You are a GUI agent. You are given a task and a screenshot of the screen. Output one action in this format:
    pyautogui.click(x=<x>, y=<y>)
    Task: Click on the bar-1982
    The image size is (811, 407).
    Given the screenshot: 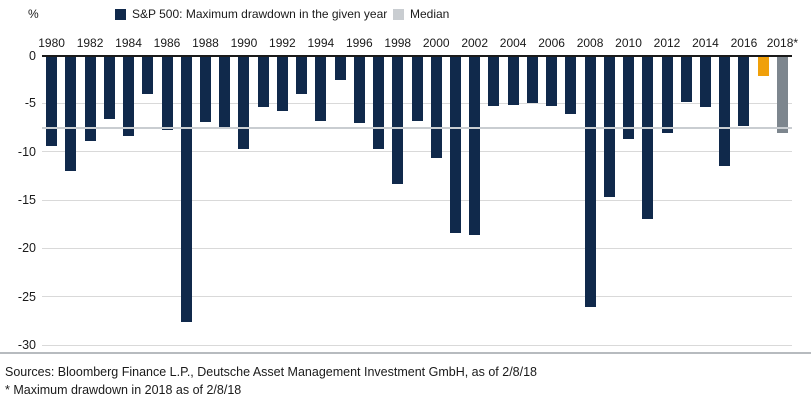 What is the action you would take?
    pyautogui.click(x=90, y=98)
    